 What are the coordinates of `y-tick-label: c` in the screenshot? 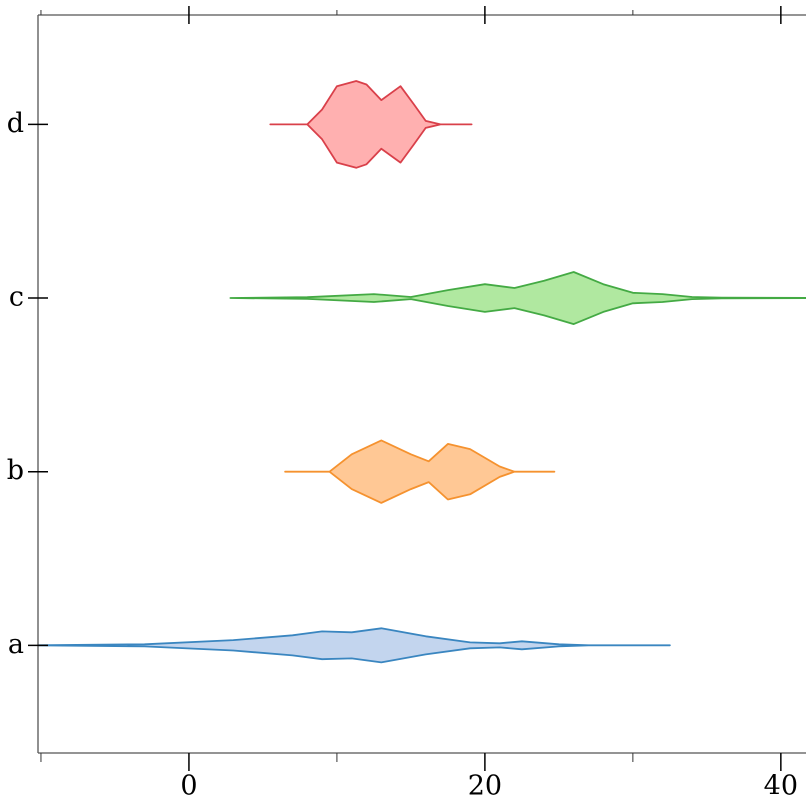 It's located at (16, 297).